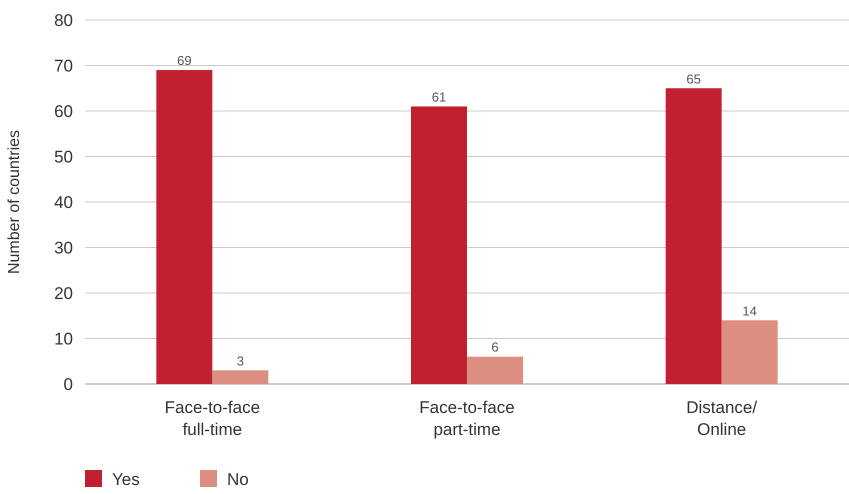 The width and height of the screenshot is (849, 494). Describe the element at coordinates (63, 66) in the screenshot. I see `y-tick-label: 70` at that location.